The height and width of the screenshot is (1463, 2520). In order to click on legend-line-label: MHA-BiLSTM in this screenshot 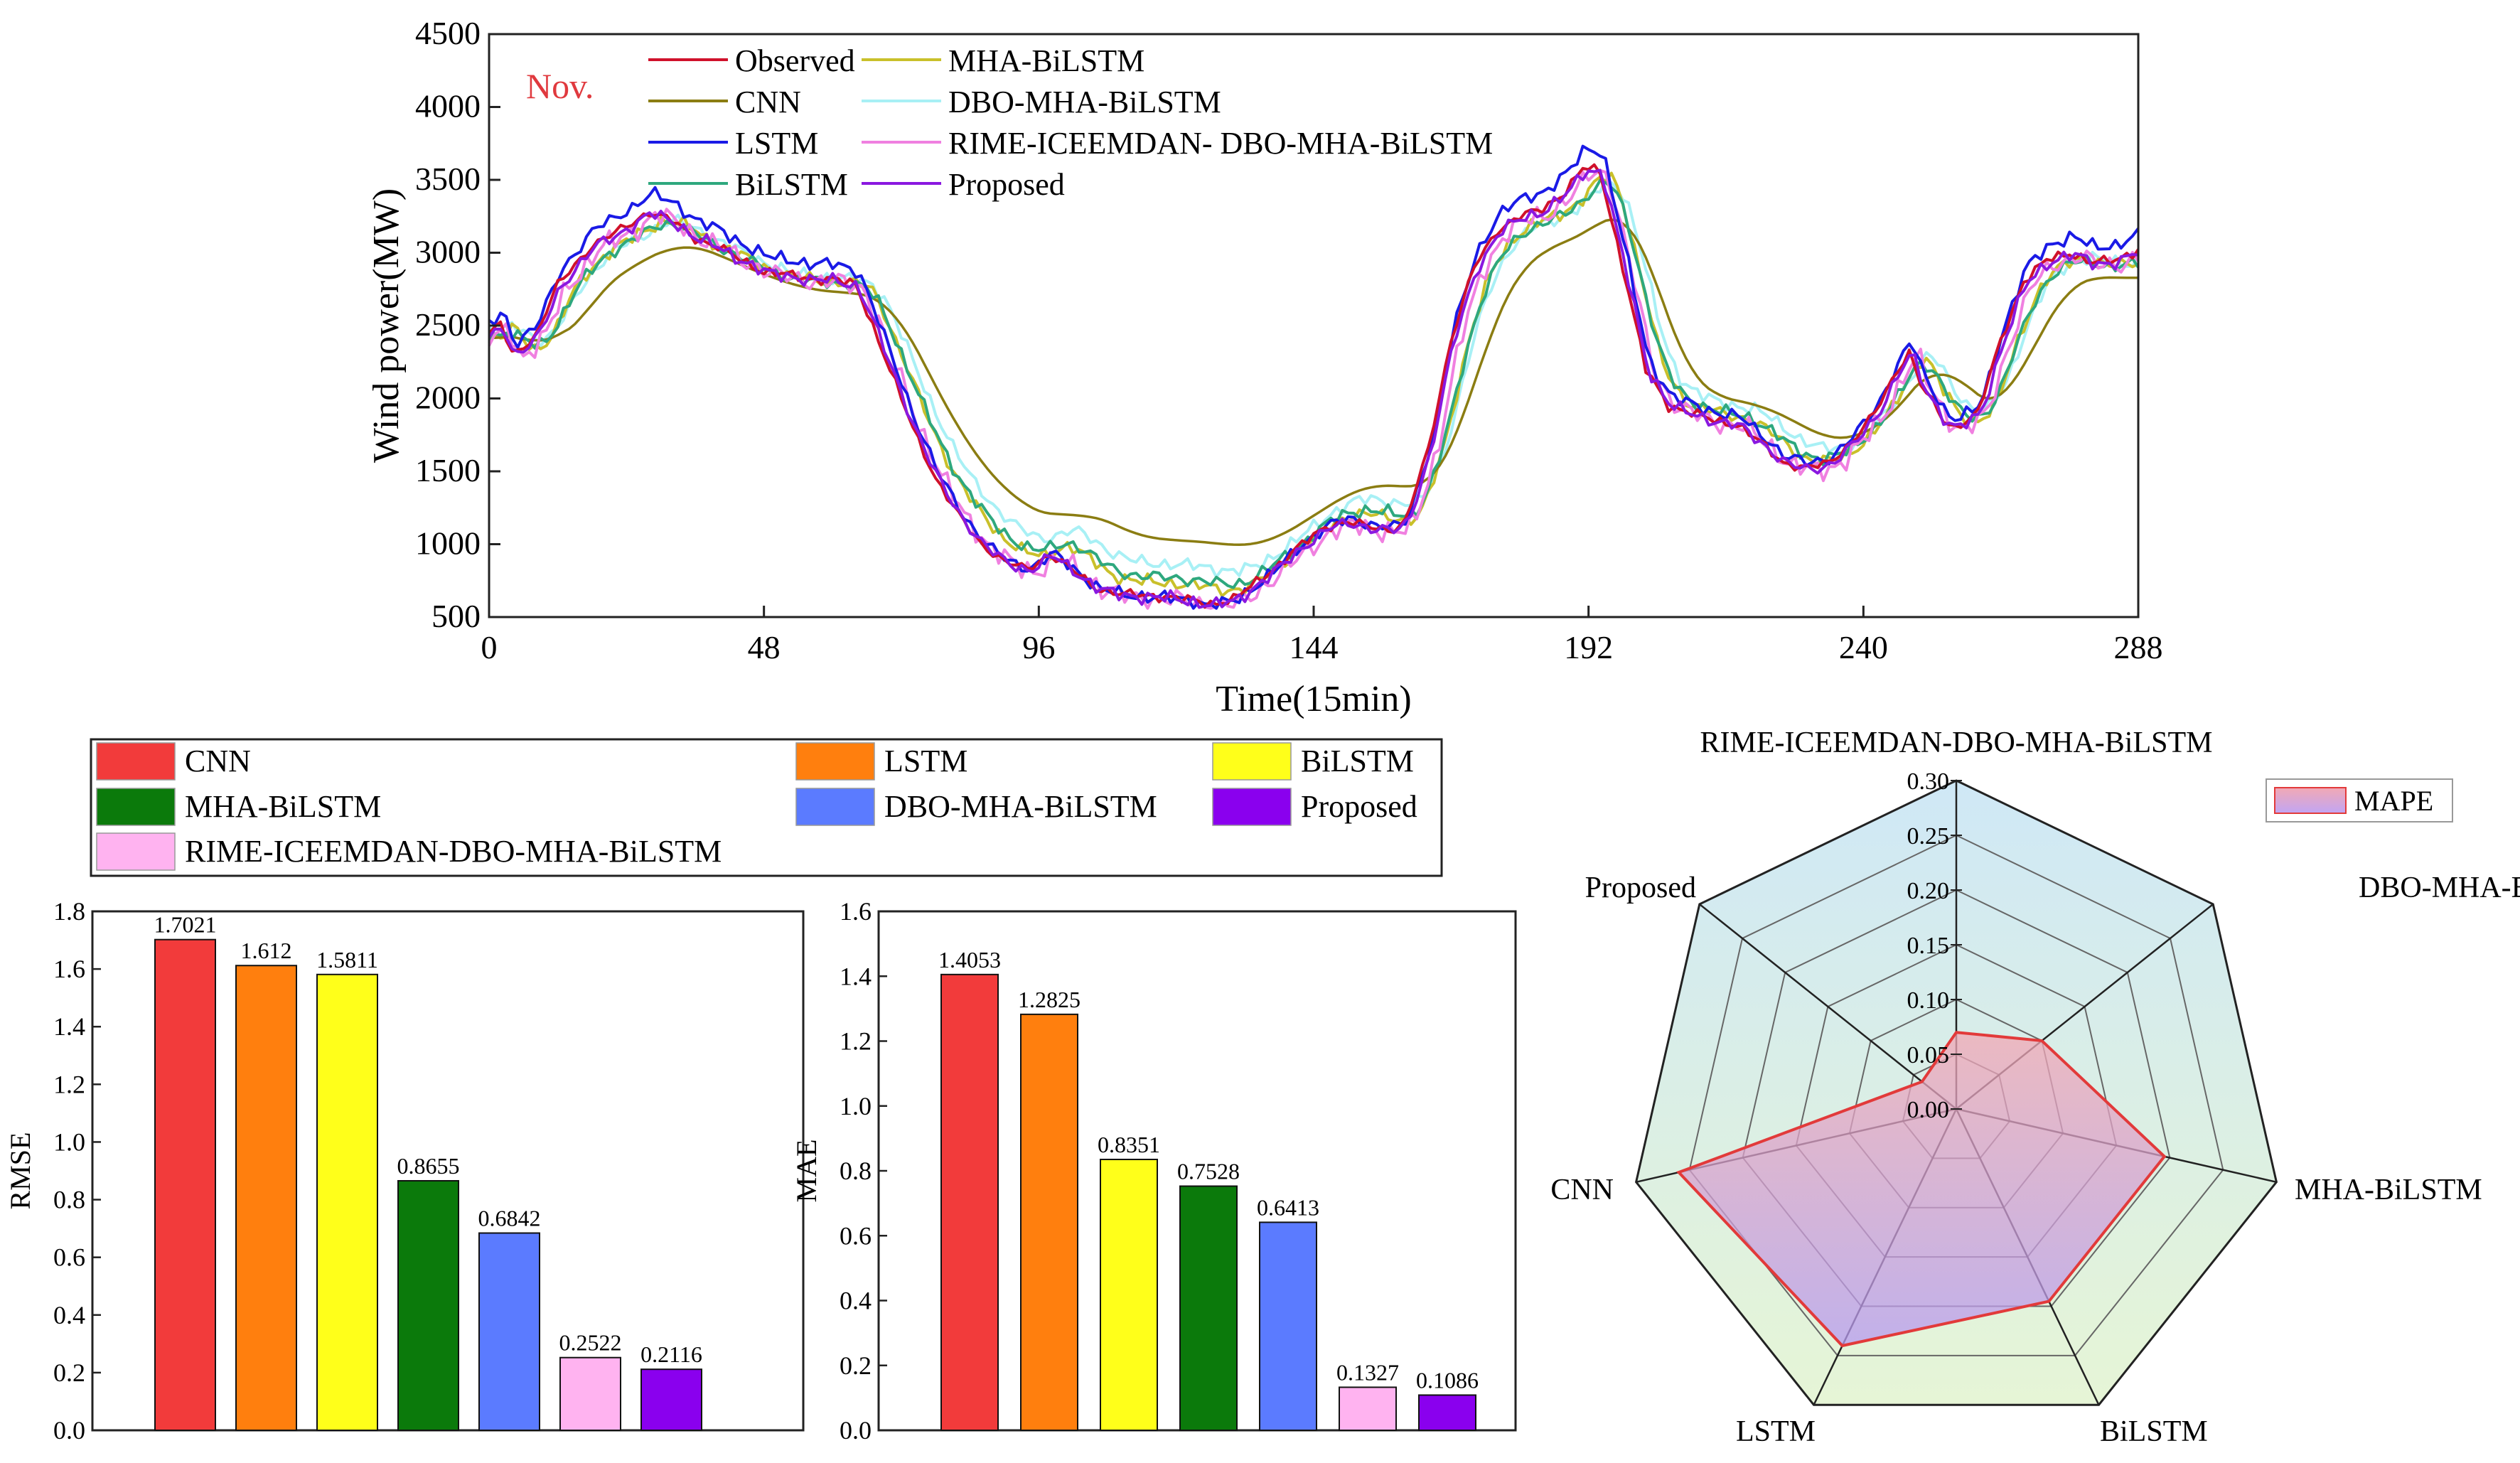, I will do `click(1046, 60)`.